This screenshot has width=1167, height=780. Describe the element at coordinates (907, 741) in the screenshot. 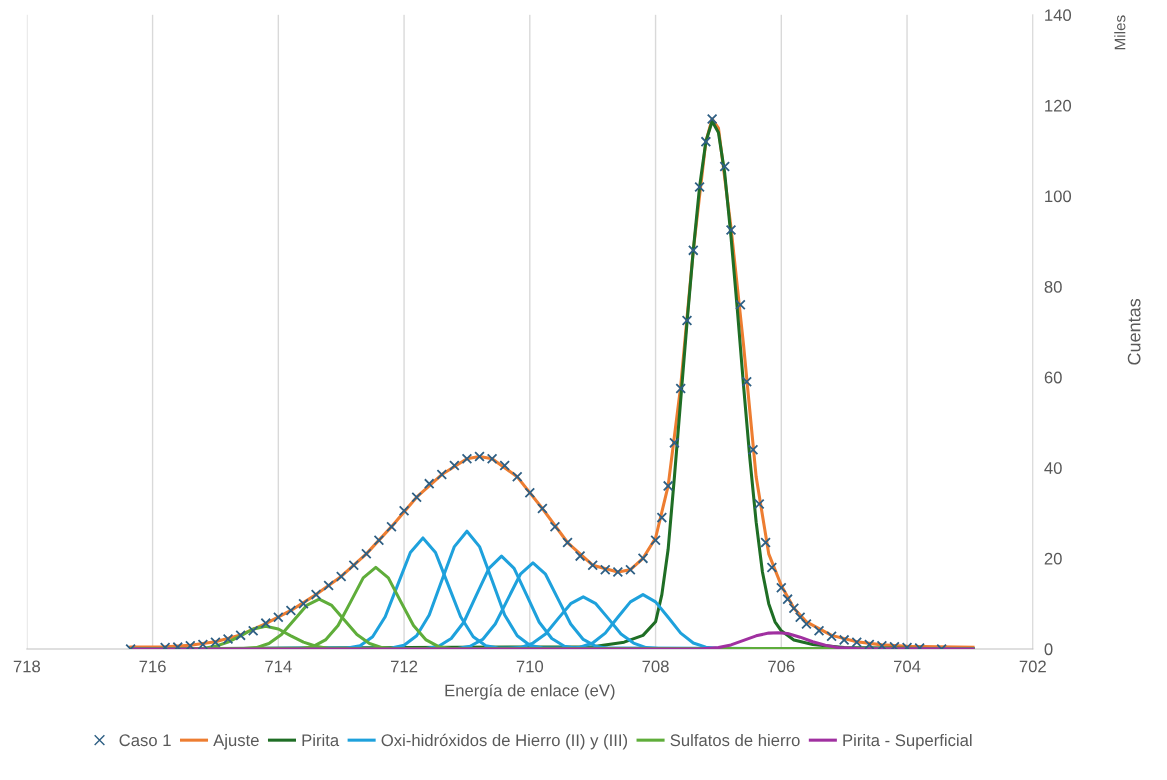

I see `legend-label: Pirita - Superficial` at that location.